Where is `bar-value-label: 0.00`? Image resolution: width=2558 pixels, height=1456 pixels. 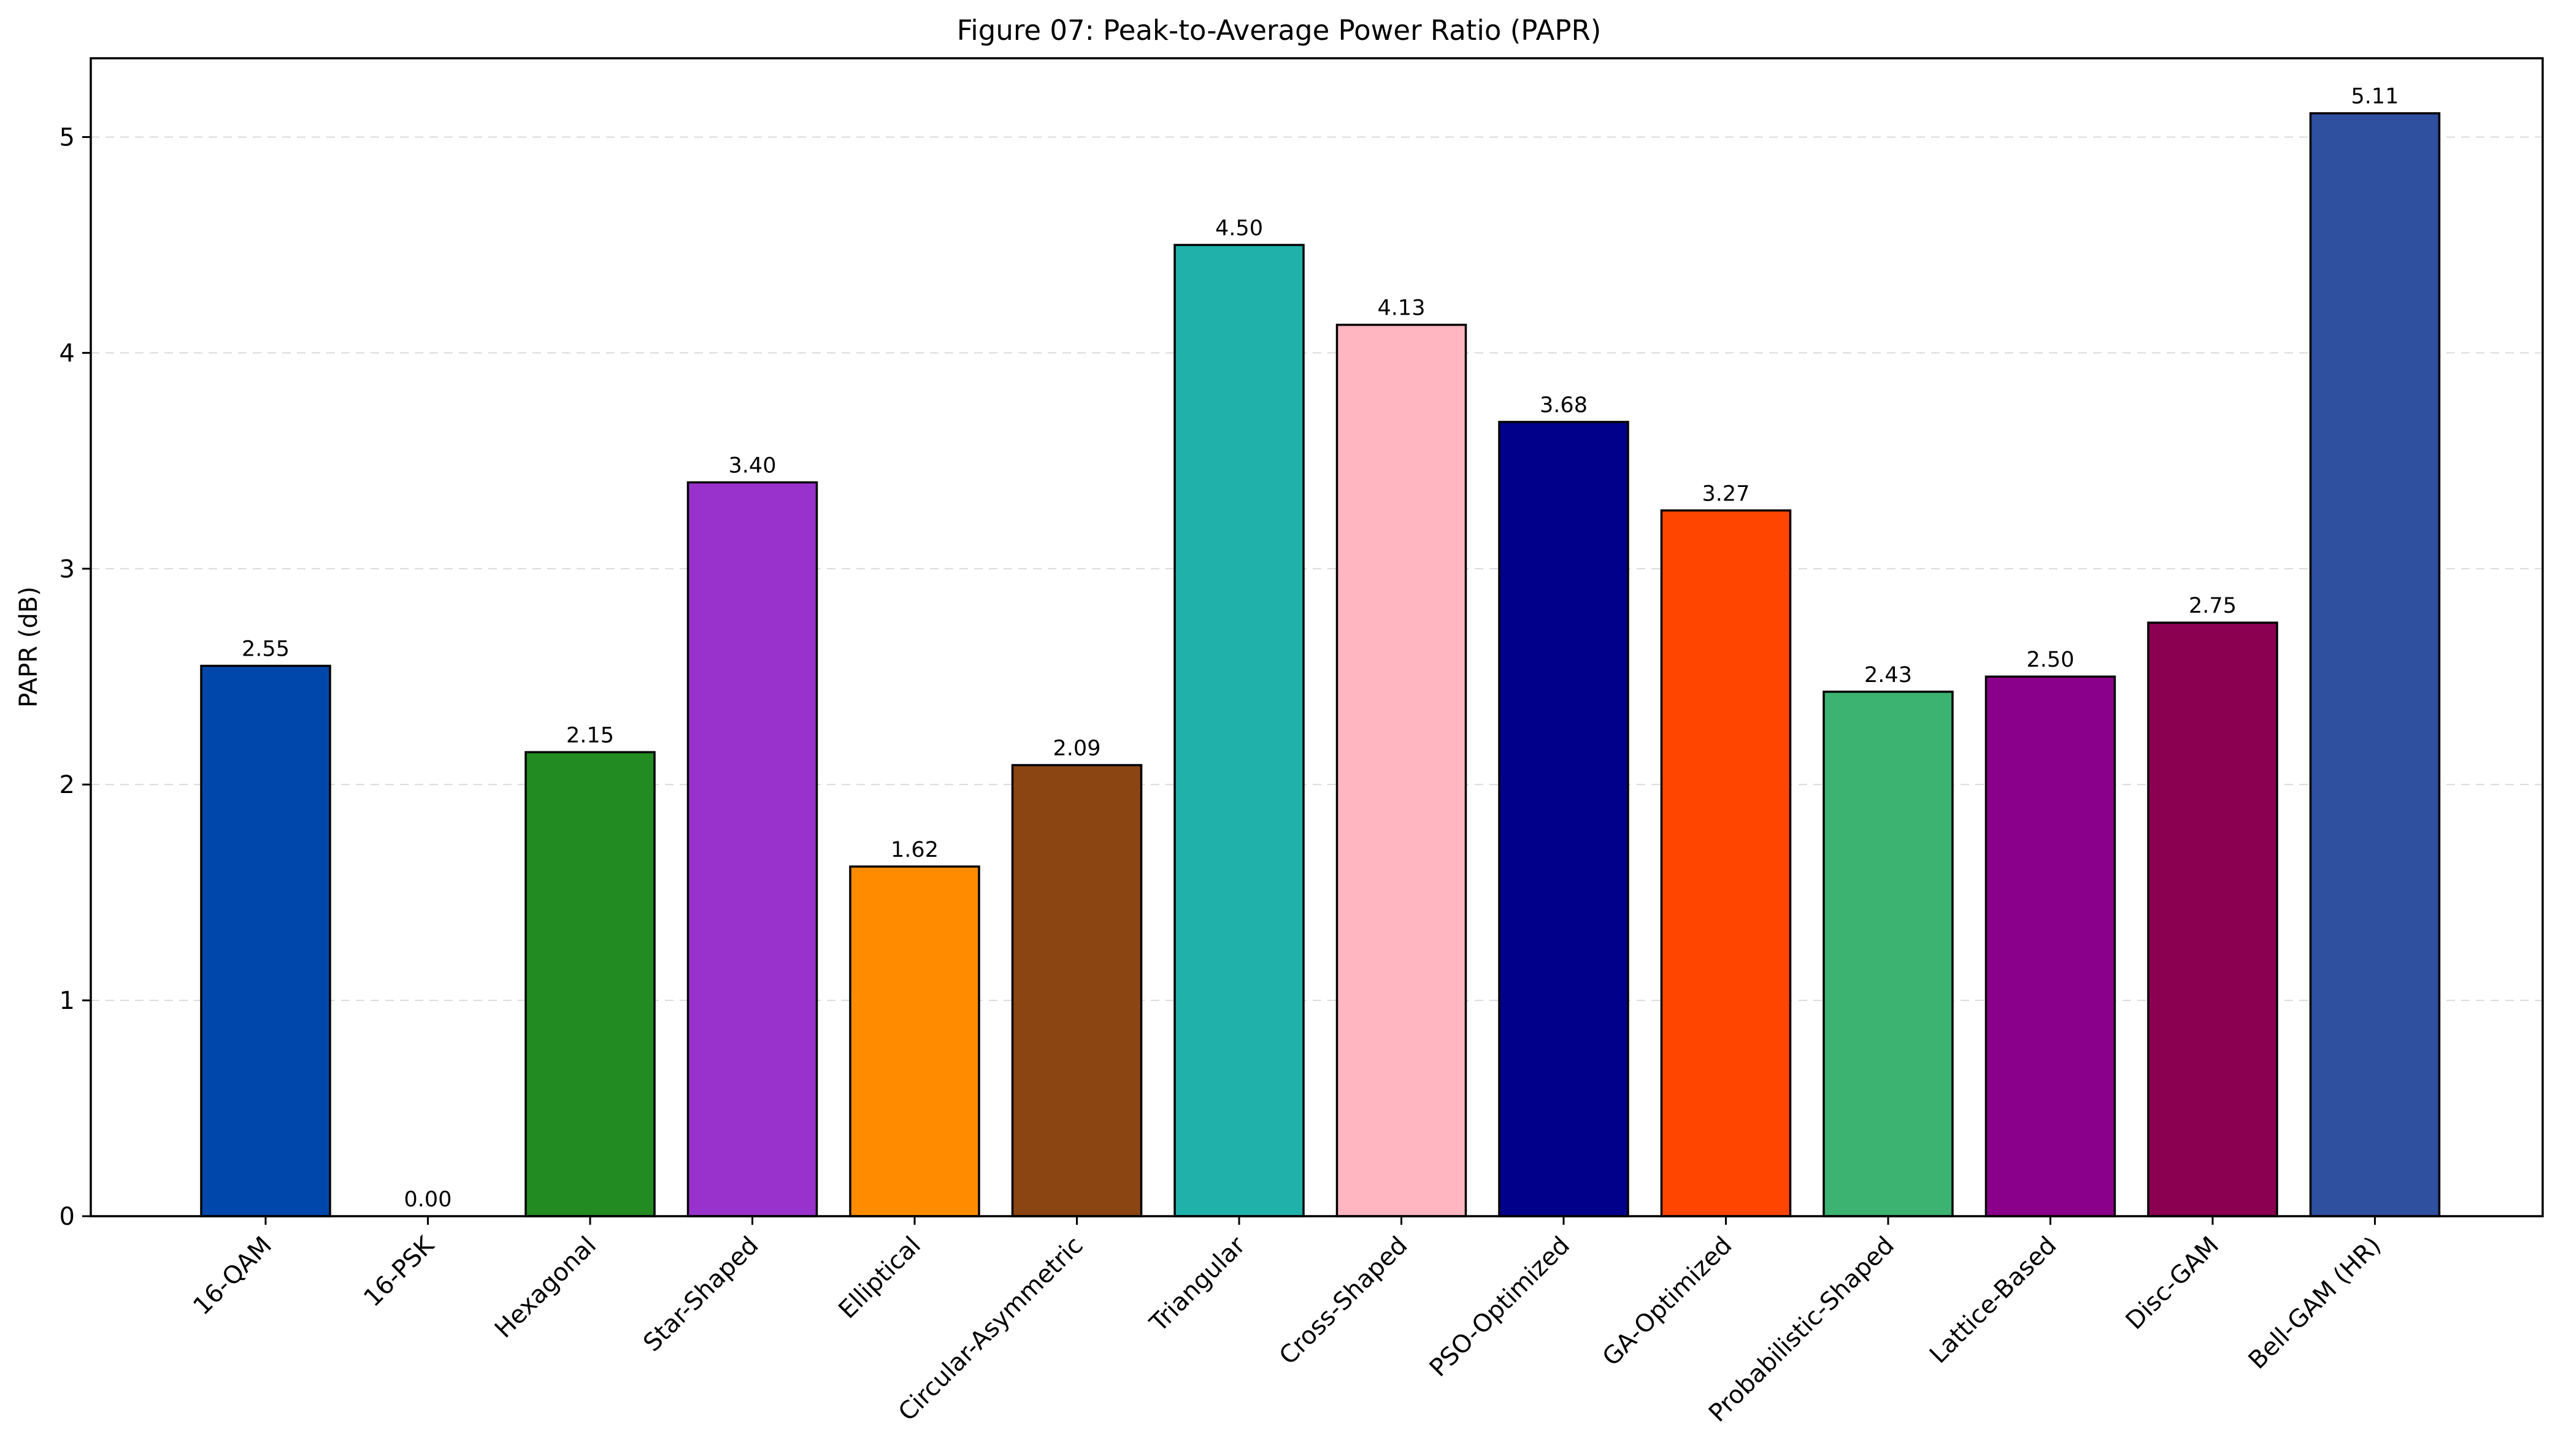
bar-value-label: 0.00 is located at coordinates (428, 1199).